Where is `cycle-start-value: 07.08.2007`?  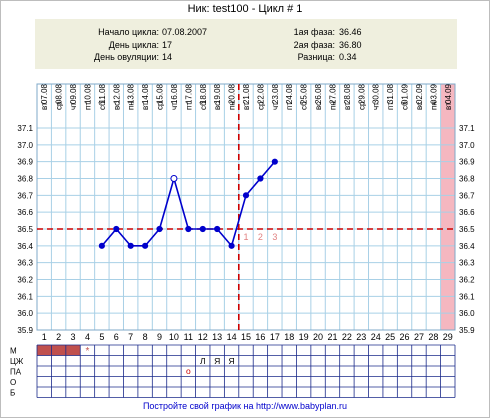 cycle-start-value: 07.08.2007 is located at coordinates (185, 32).